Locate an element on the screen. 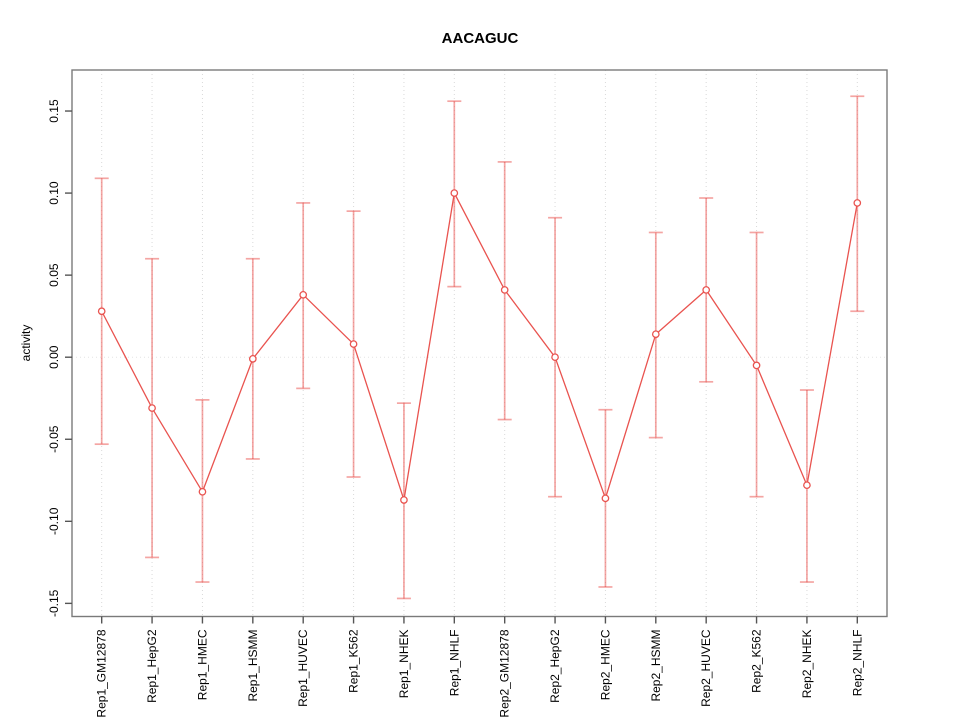 The width and height of the screenshot is (960, 725). y-tick-label: 0.15 is located at coordinates (54, 111).